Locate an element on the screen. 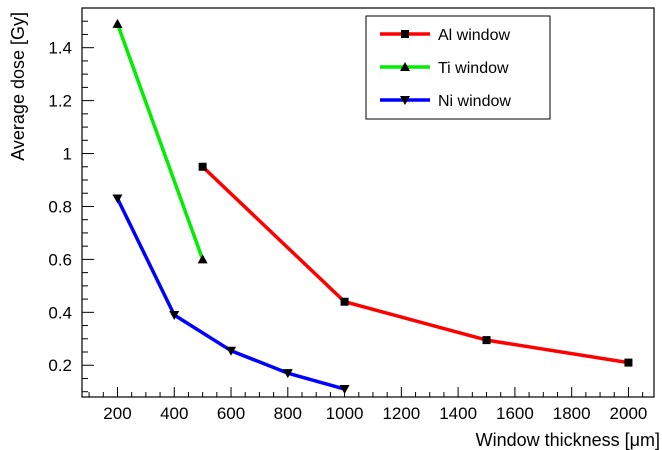  y-tick-label: 0.2 is located at coordinates (60, 365).